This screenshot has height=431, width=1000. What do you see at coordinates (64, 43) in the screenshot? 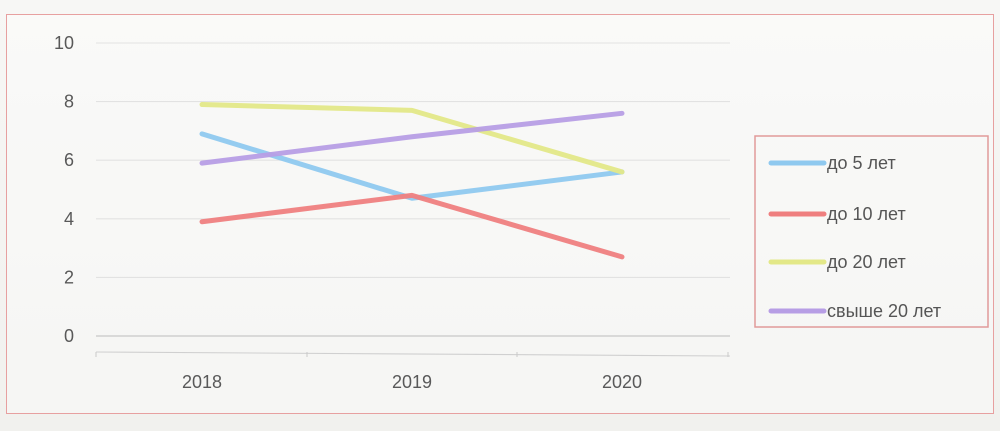
I see `y-tick-label: 10` at bounding box center [64, 43].